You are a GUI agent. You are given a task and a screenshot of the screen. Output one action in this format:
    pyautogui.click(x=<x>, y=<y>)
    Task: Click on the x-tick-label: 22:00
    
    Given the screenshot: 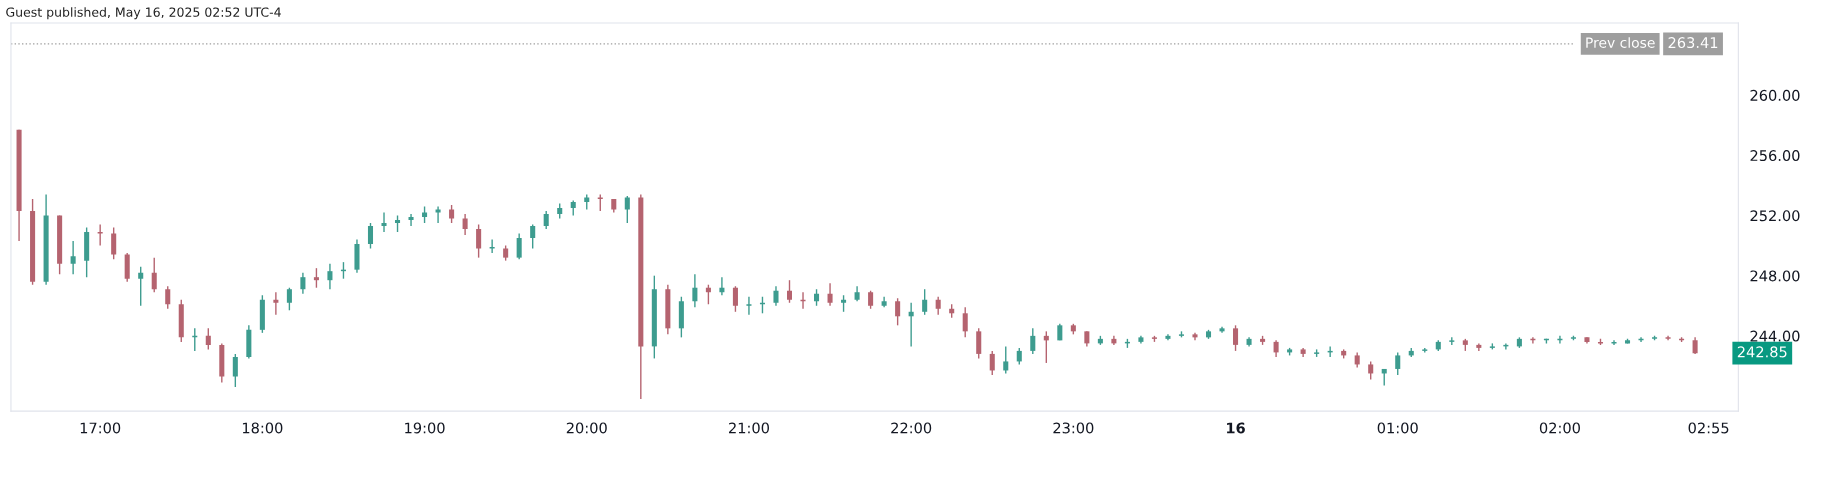 What is the action you would take?
    pyautogui.click(x=911, y=428)
    